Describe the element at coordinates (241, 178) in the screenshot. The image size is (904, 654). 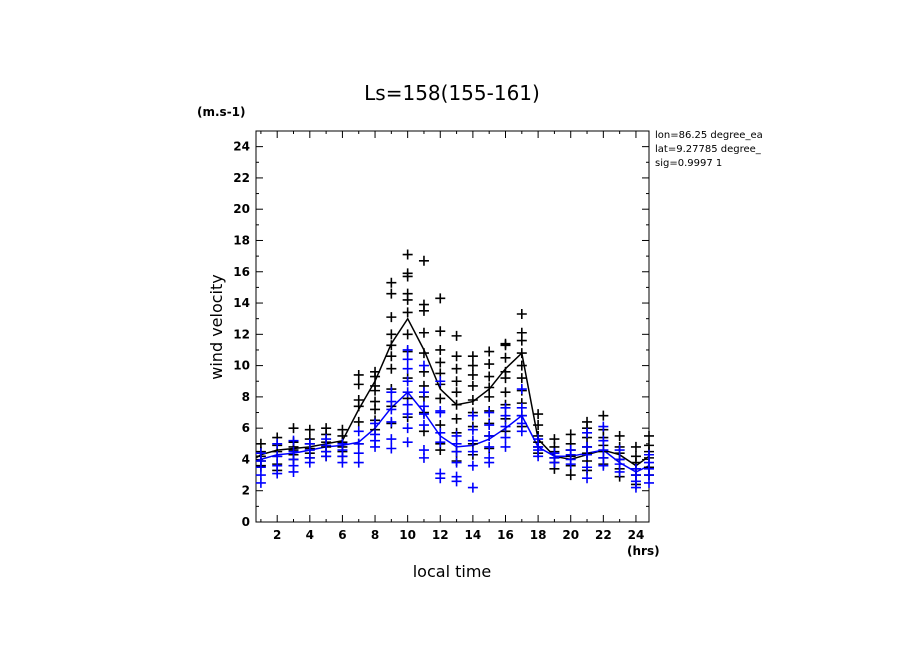
I see `y-tick-label: 22` at that location.